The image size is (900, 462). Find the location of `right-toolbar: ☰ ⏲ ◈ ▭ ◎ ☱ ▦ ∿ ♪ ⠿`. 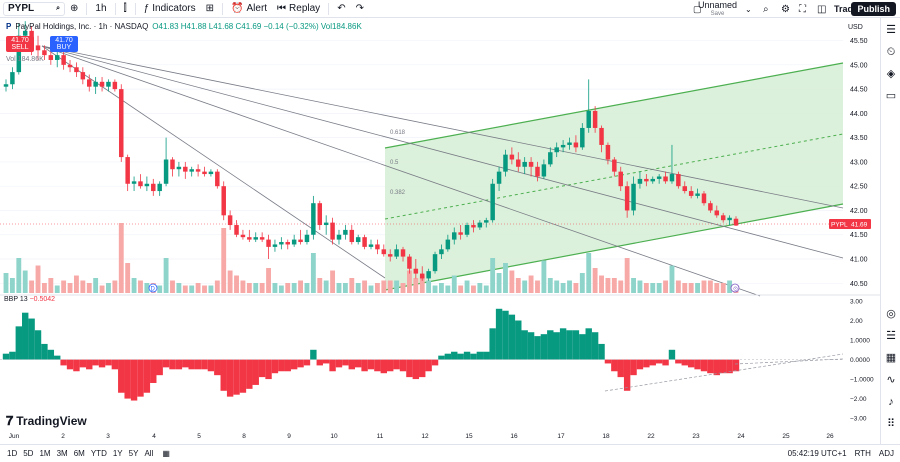

right-toolbar: ☰ ⏲ ◈ ▭ ◎ ☱ ▦ ∿ ♪ ⠿ is located at coordinates (890, 231).